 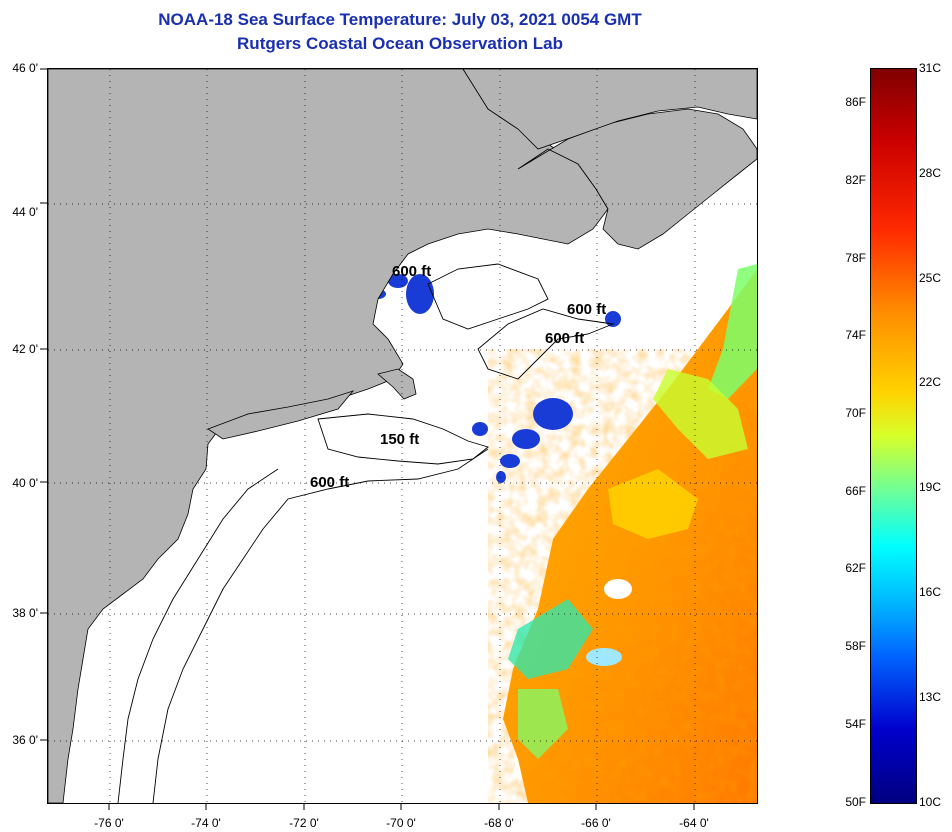 What do you see at coordinates (637, 179) in the screenshot?
I see `nova-scotia` at bounding box center [637, 179].